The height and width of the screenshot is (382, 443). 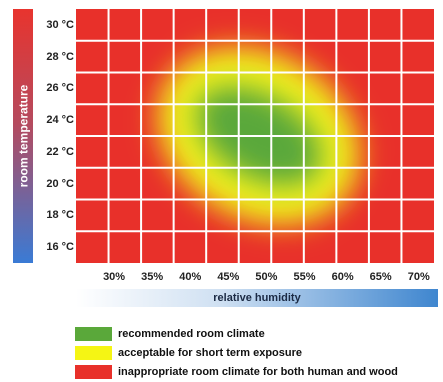 I want to click on x-tick-label: 40%, so click(x=190, y=277).